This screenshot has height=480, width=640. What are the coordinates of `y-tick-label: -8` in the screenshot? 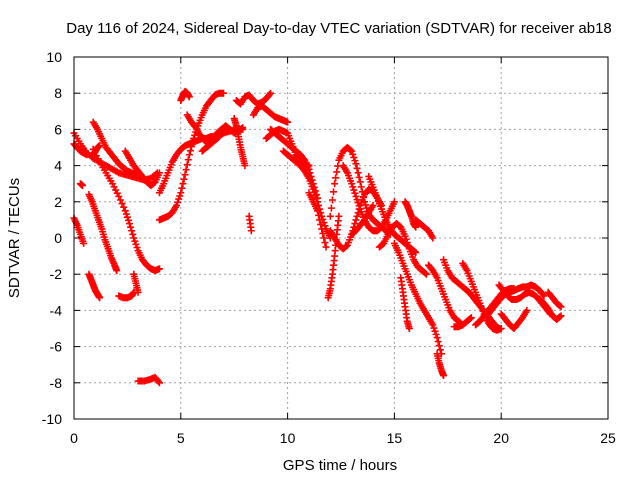 It's located at (56, 383).